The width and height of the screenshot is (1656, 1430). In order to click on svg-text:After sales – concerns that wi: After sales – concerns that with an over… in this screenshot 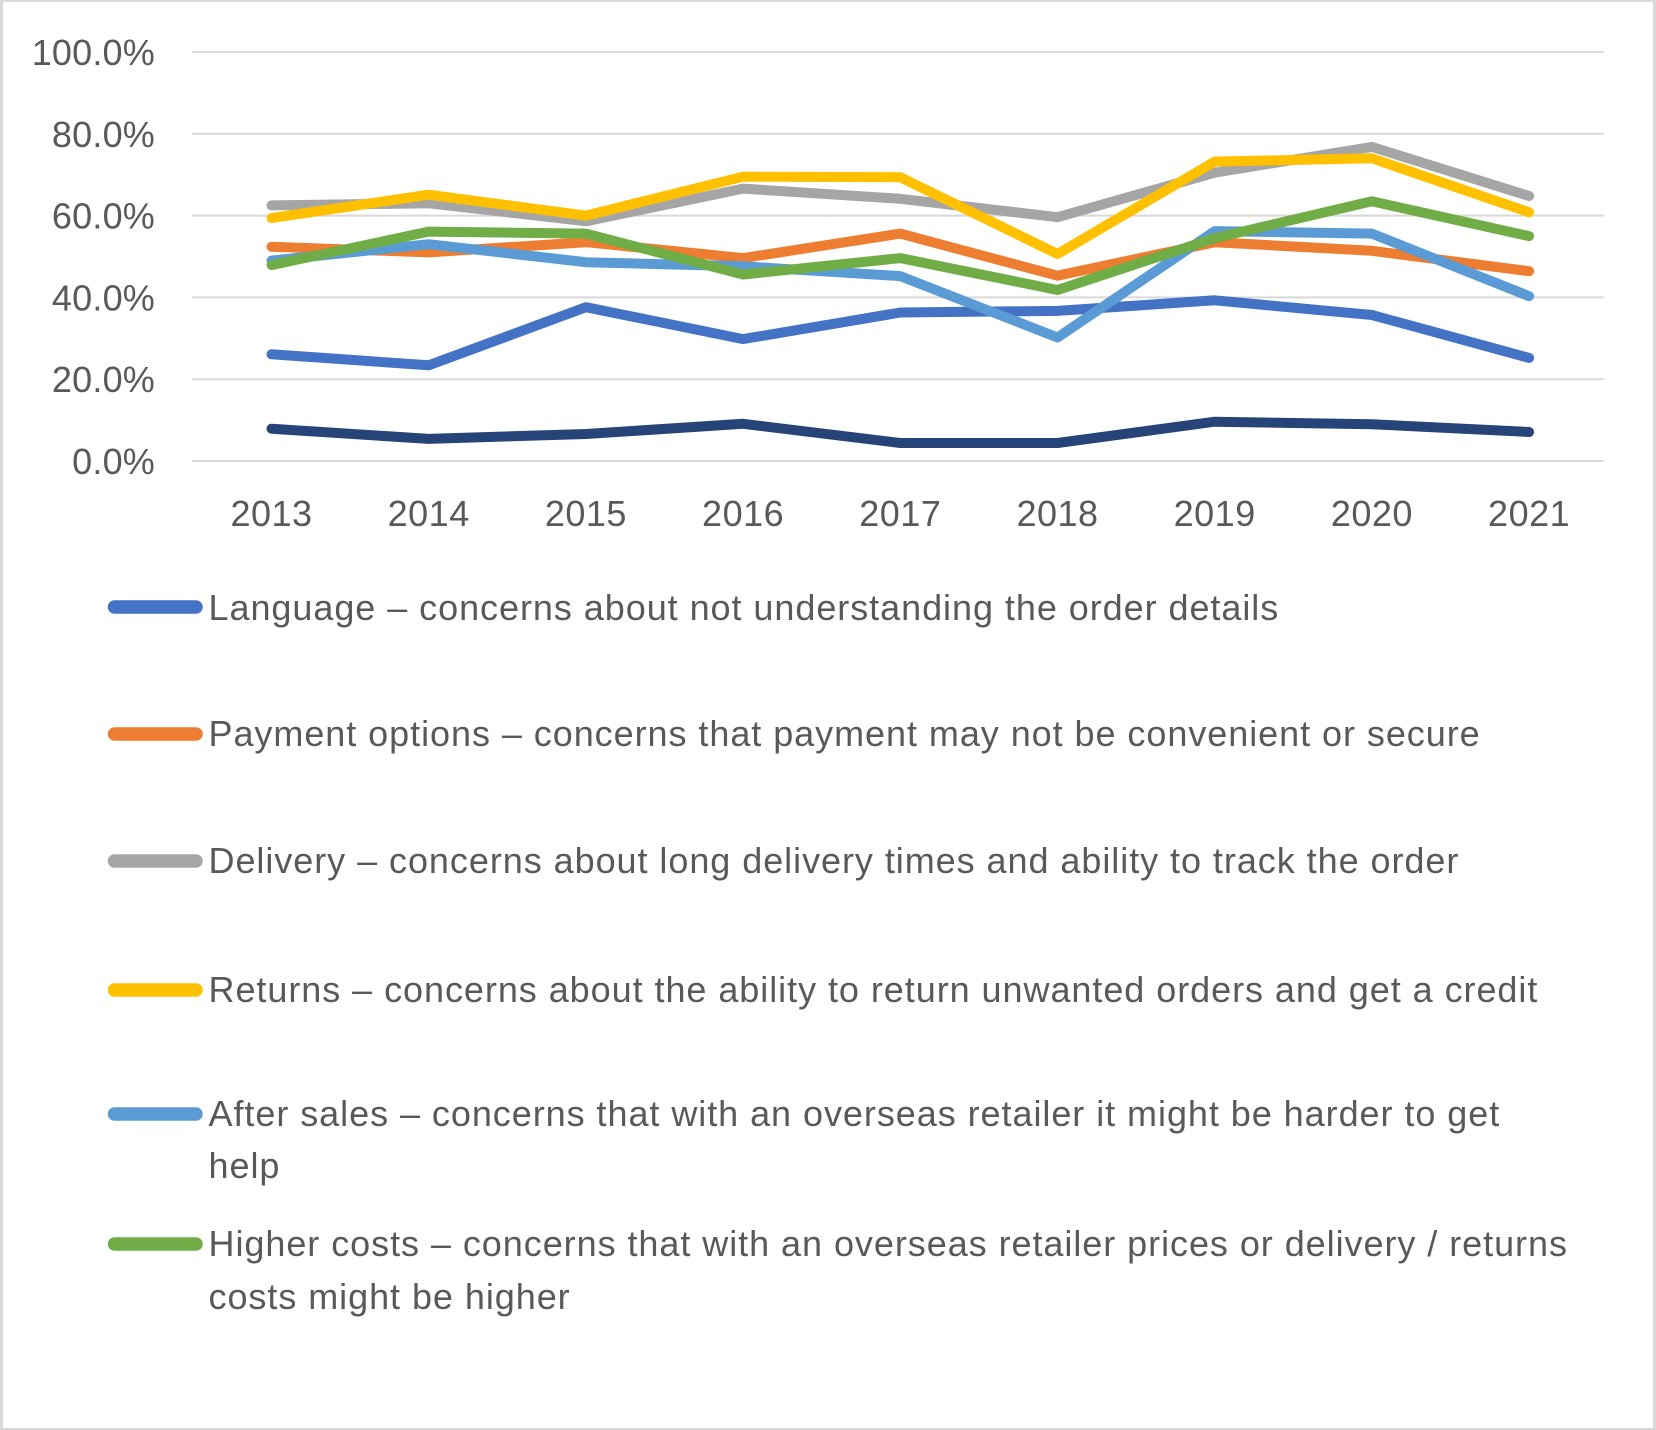, I will do `click(855, 1113)`.